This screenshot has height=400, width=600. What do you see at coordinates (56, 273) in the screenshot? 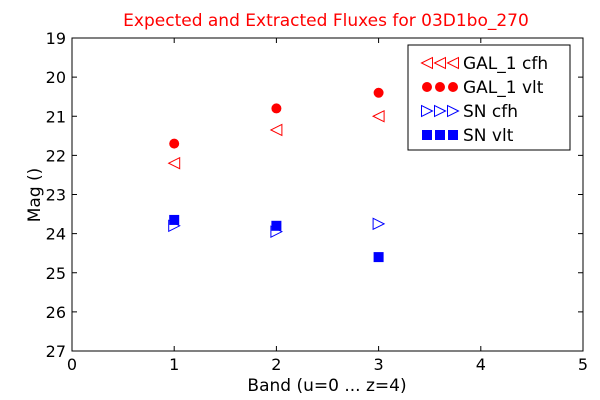
I see `y-tick-label-6: 25` at bounding box center [56, 273].